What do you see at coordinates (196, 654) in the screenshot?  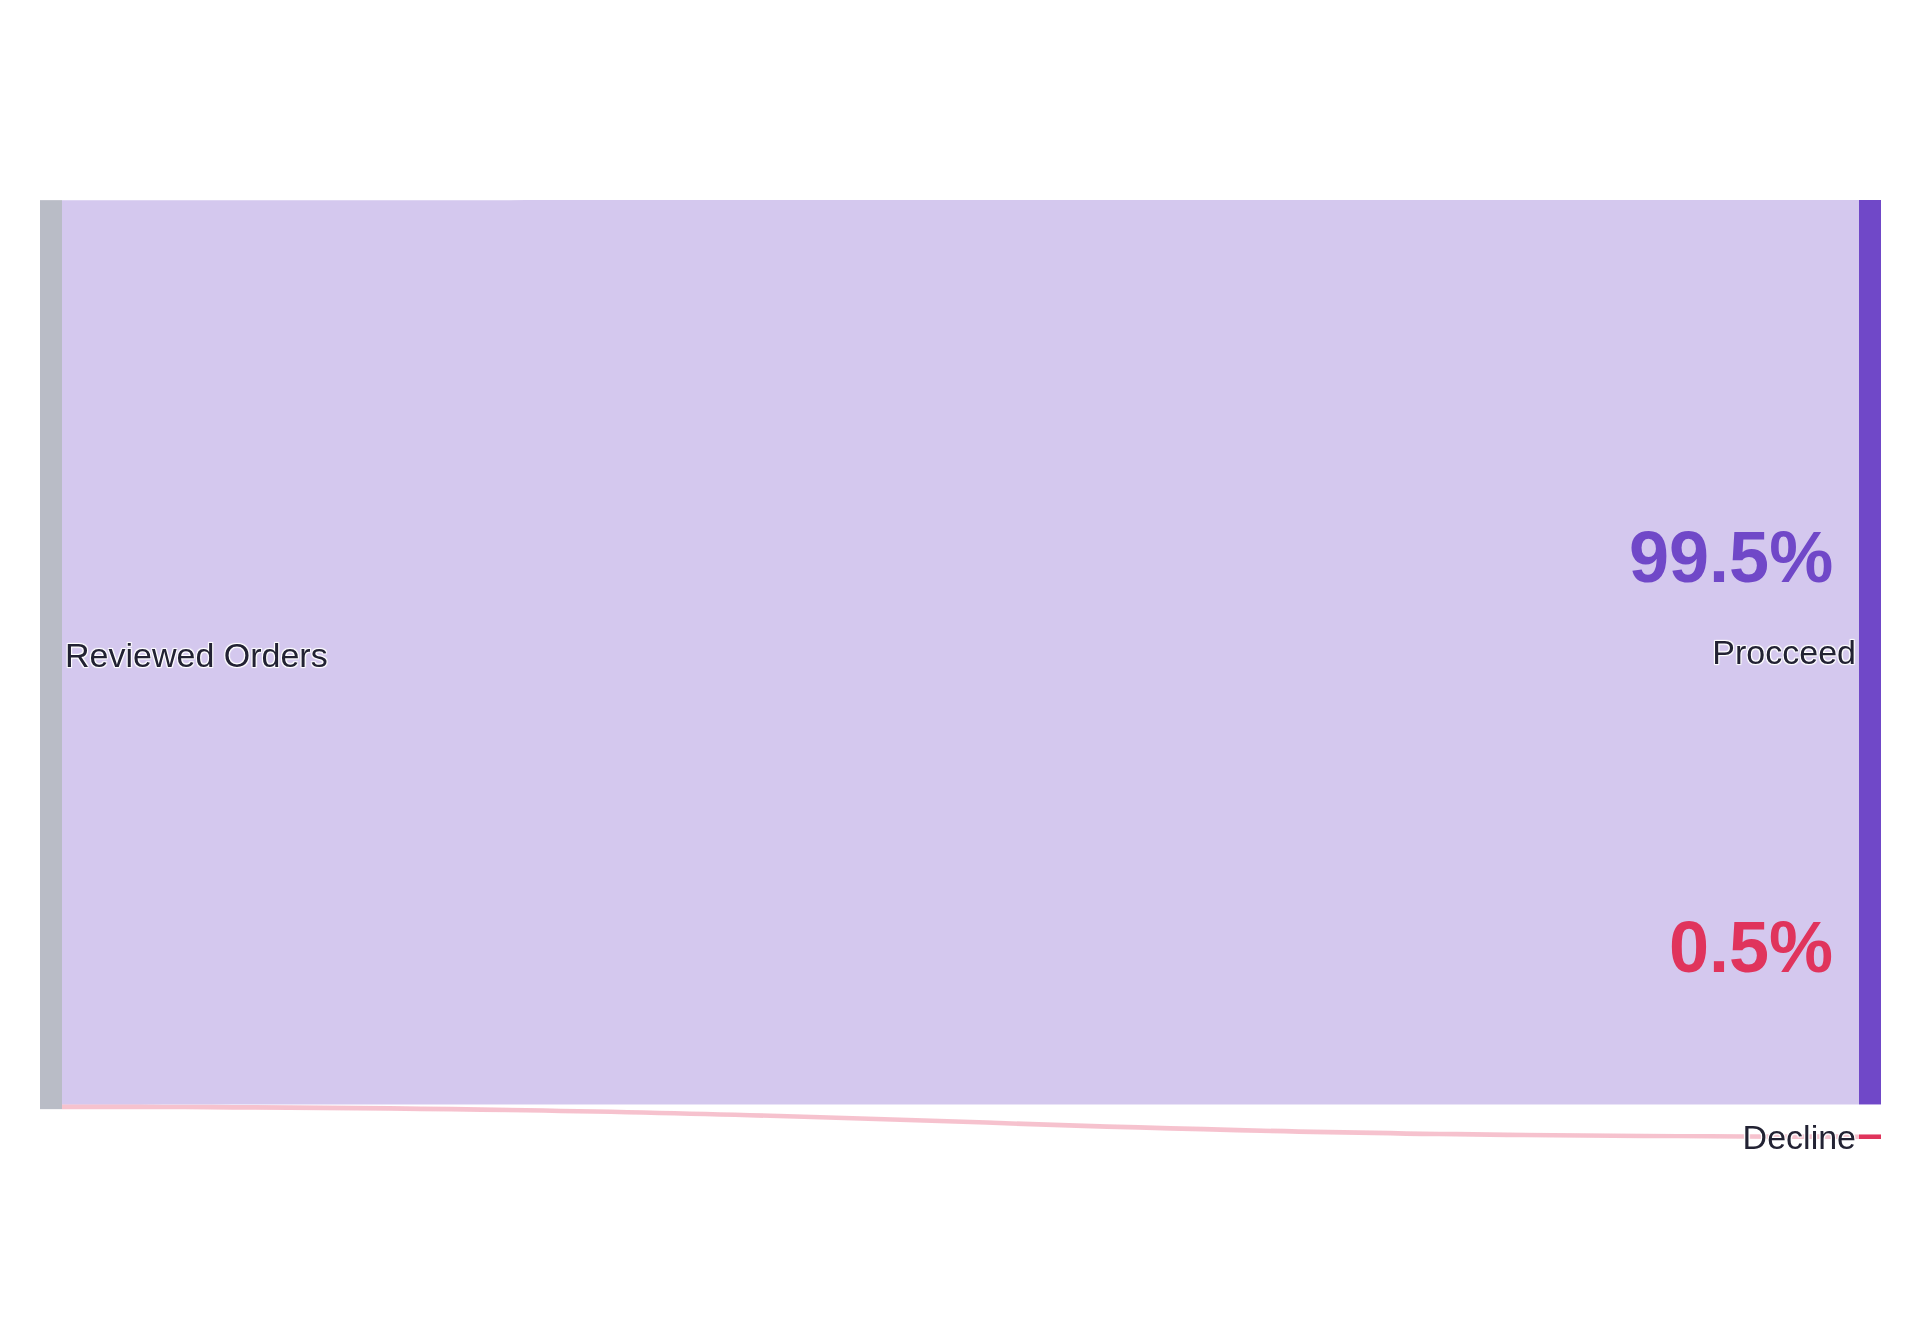 I see `text: Reviewed Orders` at bounding box center [196, 654].